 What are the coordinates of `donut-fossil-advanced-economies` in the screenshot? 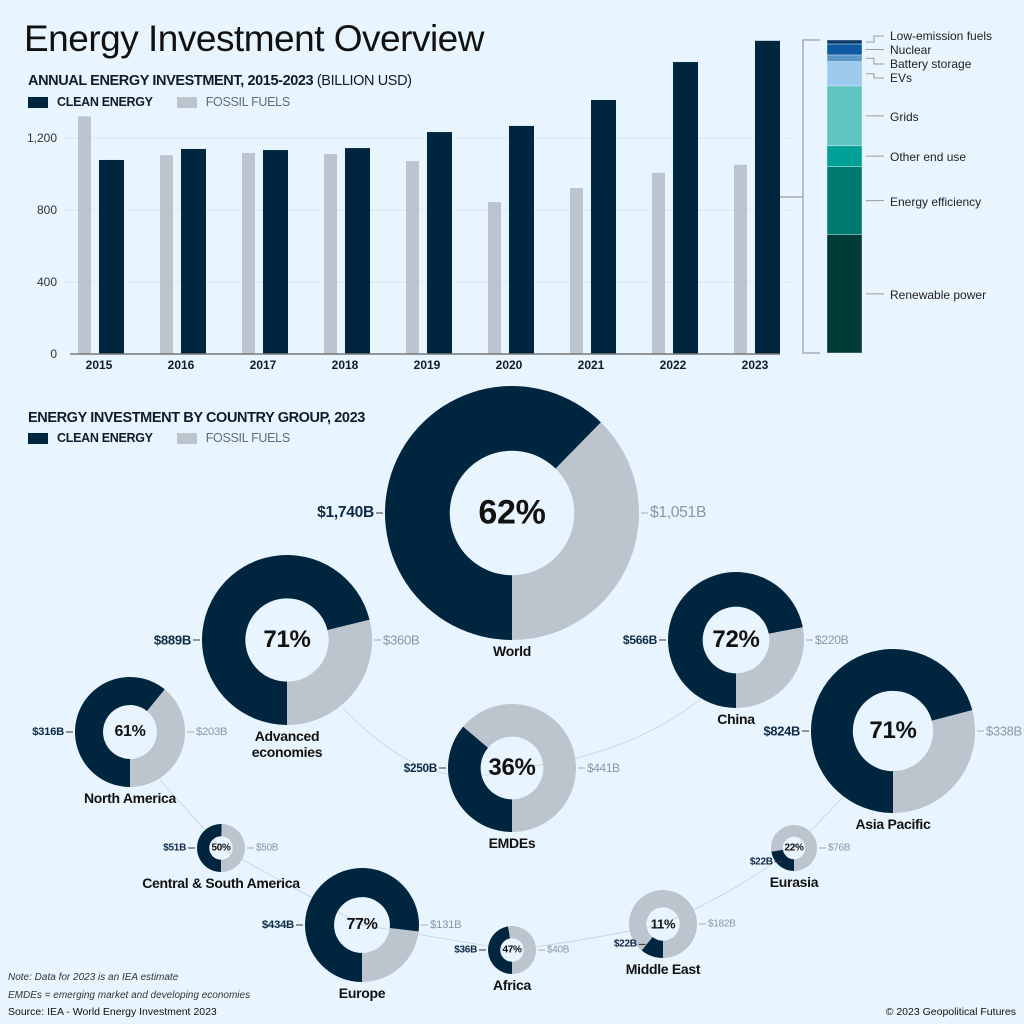 It's located at (329, 672).